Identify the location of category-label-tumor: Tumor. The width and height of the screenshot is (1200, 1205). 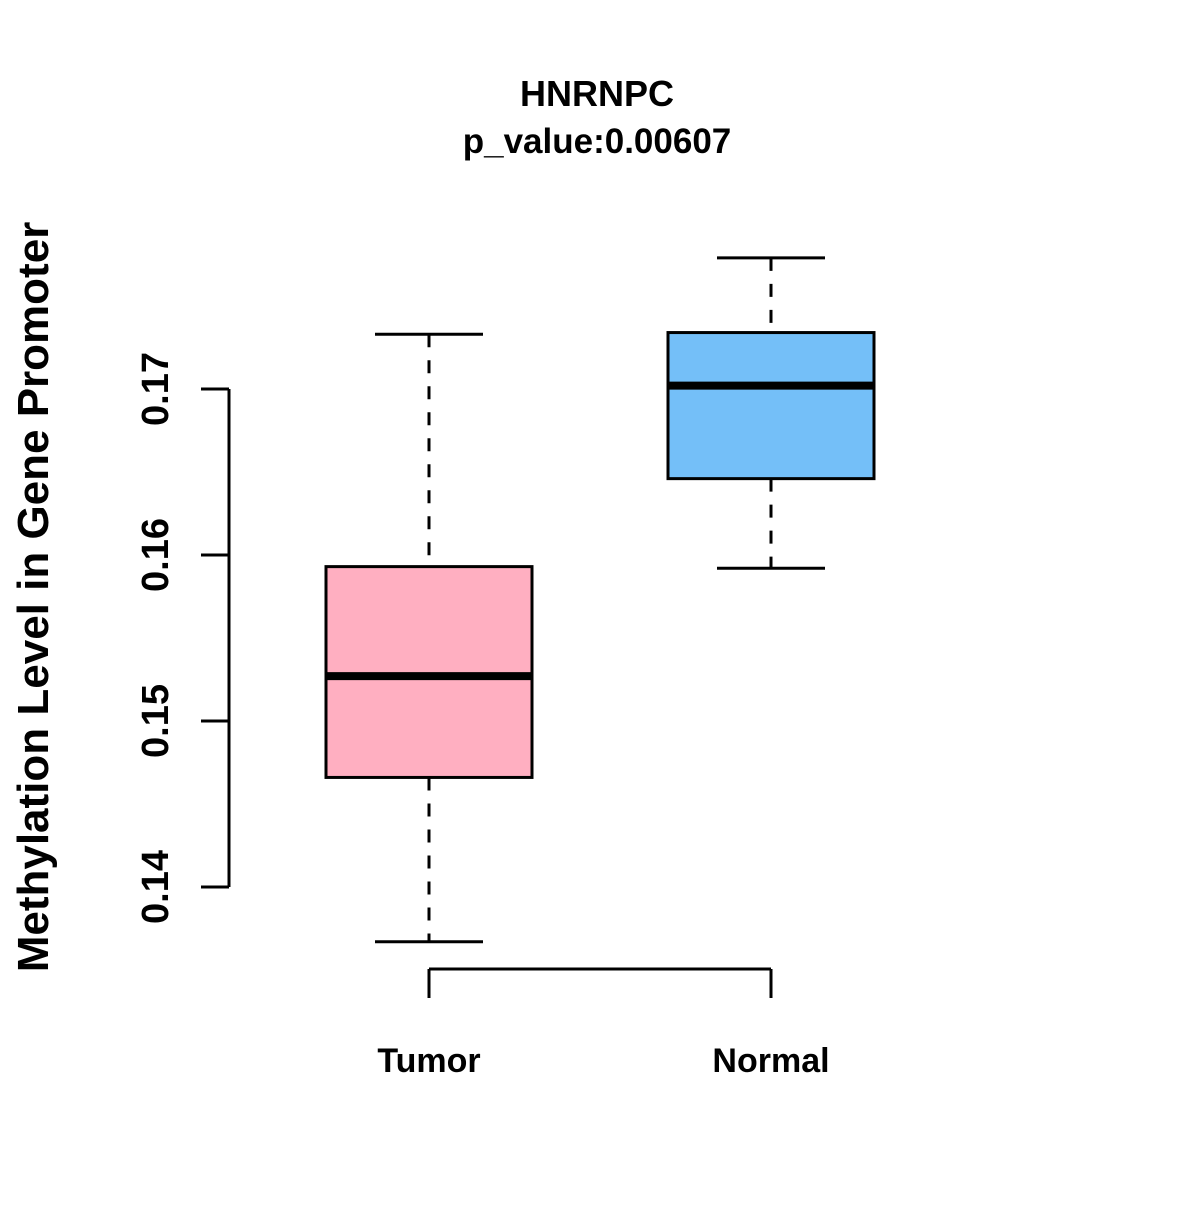
(428, 1061).